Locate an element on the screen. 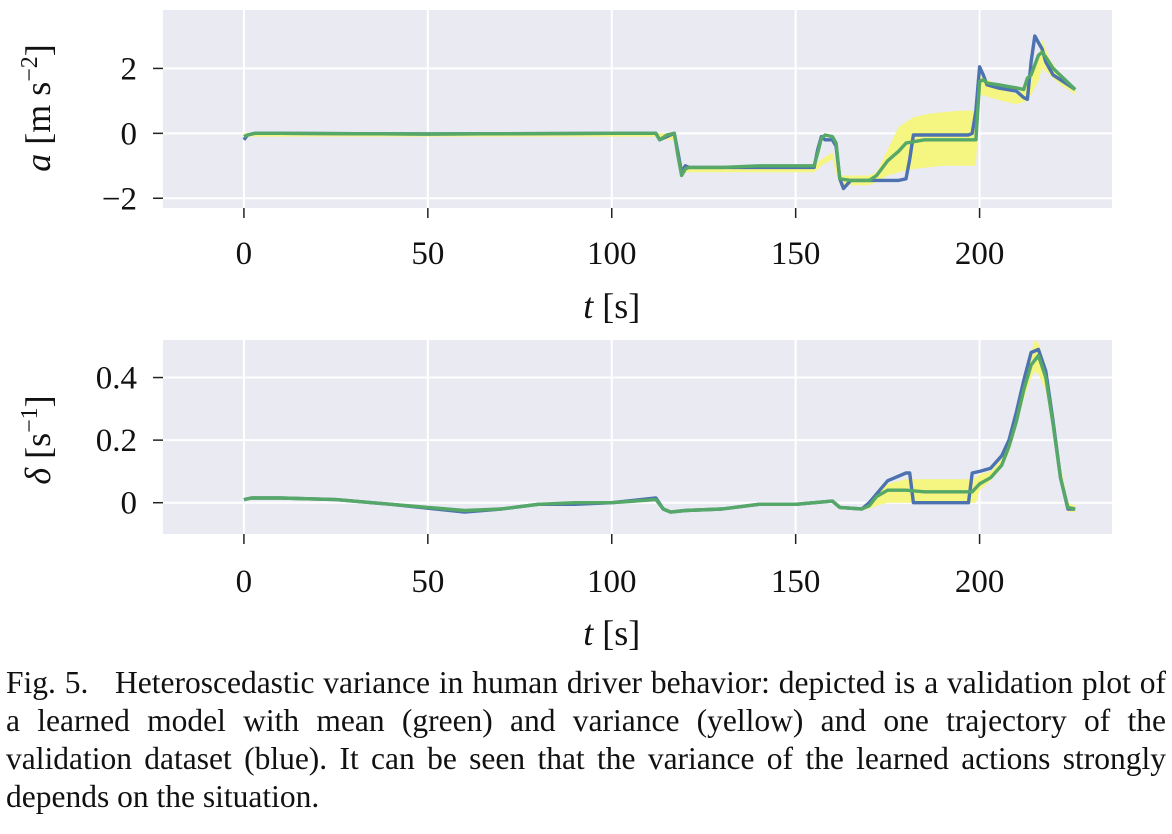 The image size is (1172, 834). y-axis-label: δ [s−1] is located at coordinates (37, 439).